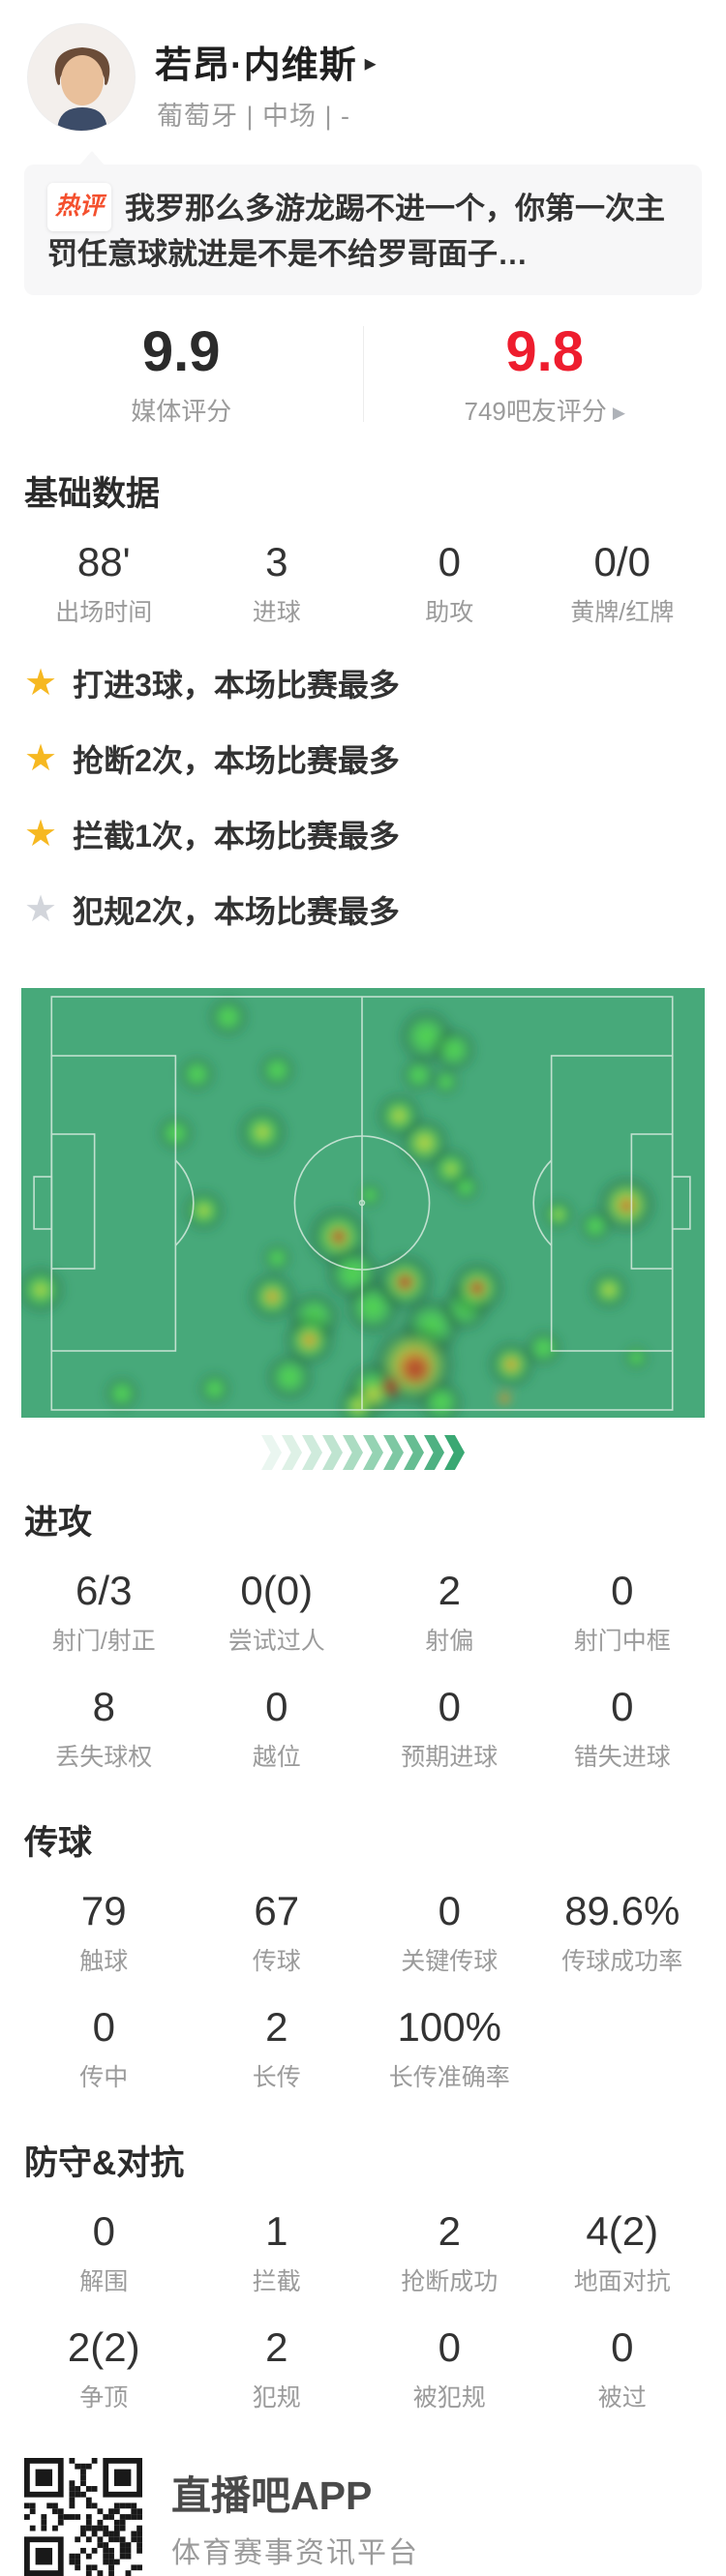 The width and height of the screenshot is (726, 2576). What do you see at coordinates (277, 1612) in the screenshot?
I see `stat-cell: 0(0)尝试过人` at bounding box center [277, 1612].